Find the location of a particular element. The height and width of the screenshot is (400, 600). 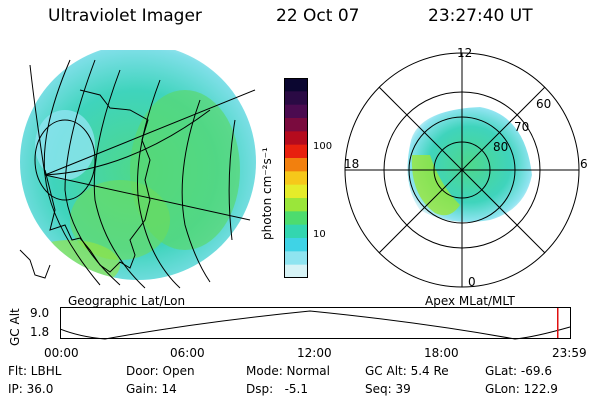

mlt-label-6: 6 is located at coordinates (584, 164).